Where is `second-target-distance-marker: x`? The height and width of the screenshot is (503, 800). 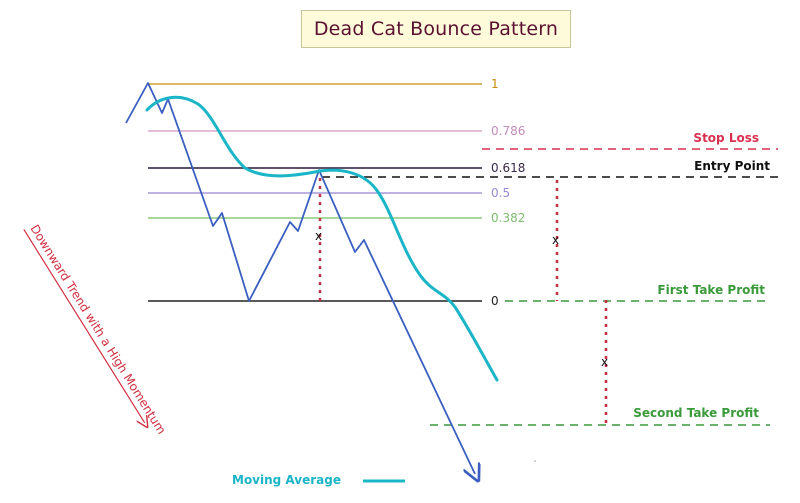 second-target-distance-marker: x is located at coordinates (604, 362).